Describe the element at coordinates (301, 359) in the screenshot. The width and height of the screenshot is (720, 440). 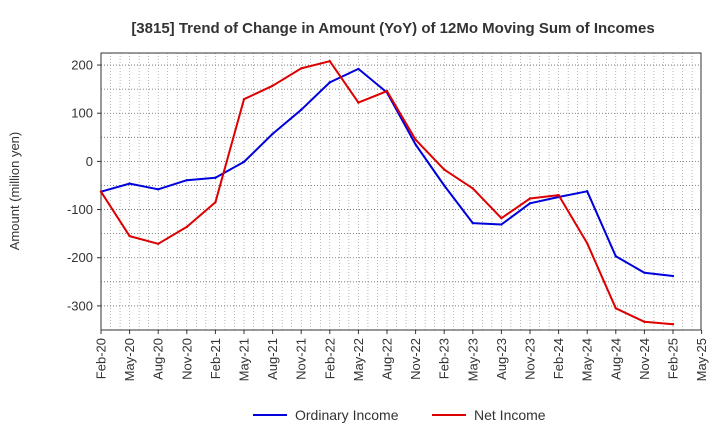
I see `x-tick-label: Nov-21` at that location.